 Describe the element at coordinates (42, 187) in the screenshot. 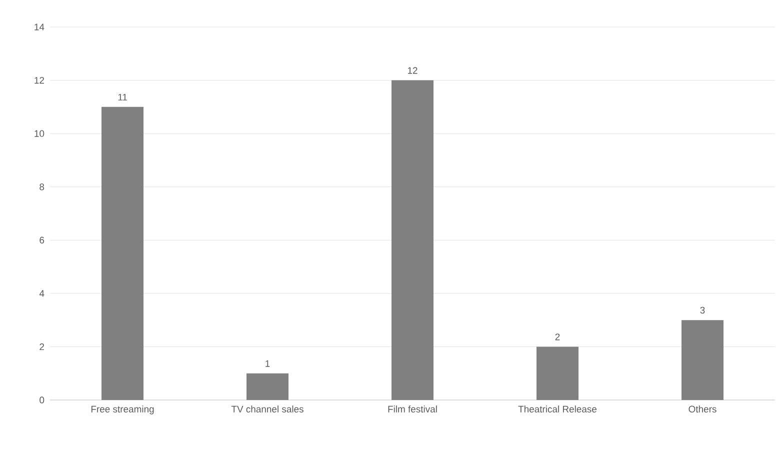

I see `y-tick-label: 8` at that location.